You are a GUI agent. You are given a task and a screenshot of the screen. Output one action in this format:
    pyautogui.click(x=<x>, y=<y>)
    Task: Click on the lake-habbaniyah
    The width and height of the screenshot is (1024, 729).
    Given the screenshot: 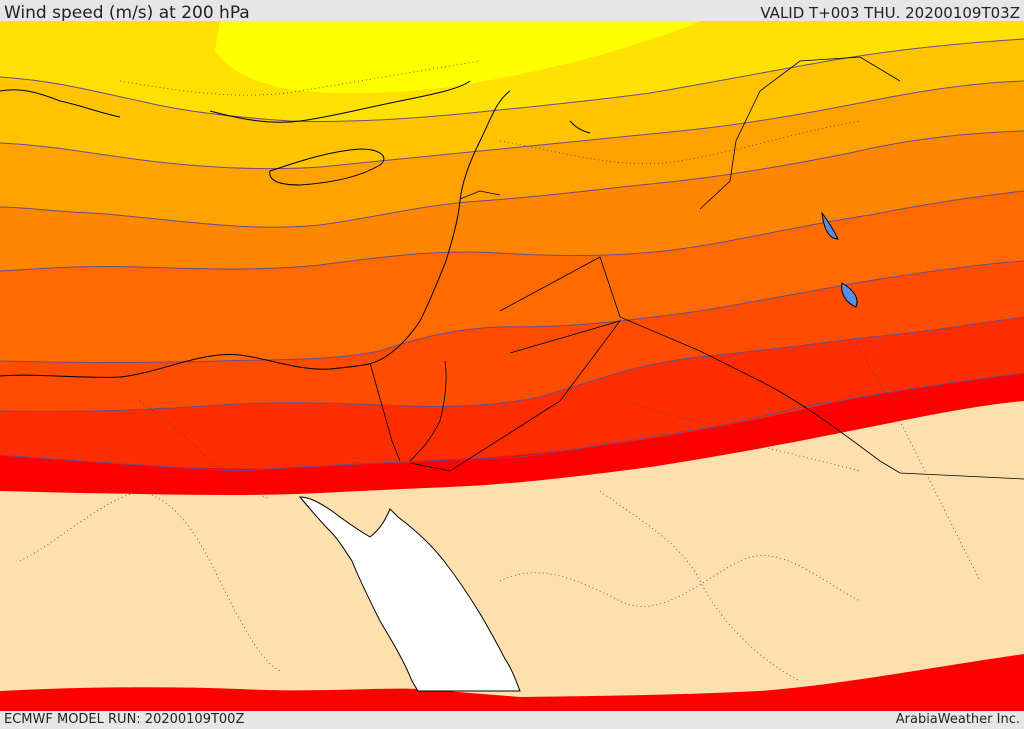 What is the action you would take?
    pyautogui.click(x=849, y=295)
    